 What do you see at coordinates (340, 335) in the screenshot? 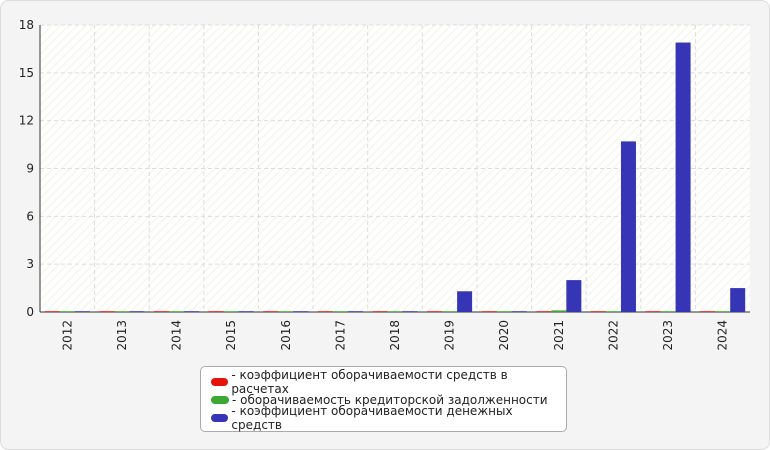
I see `x-tick-label: 2017` at bounding box center [340, 335].